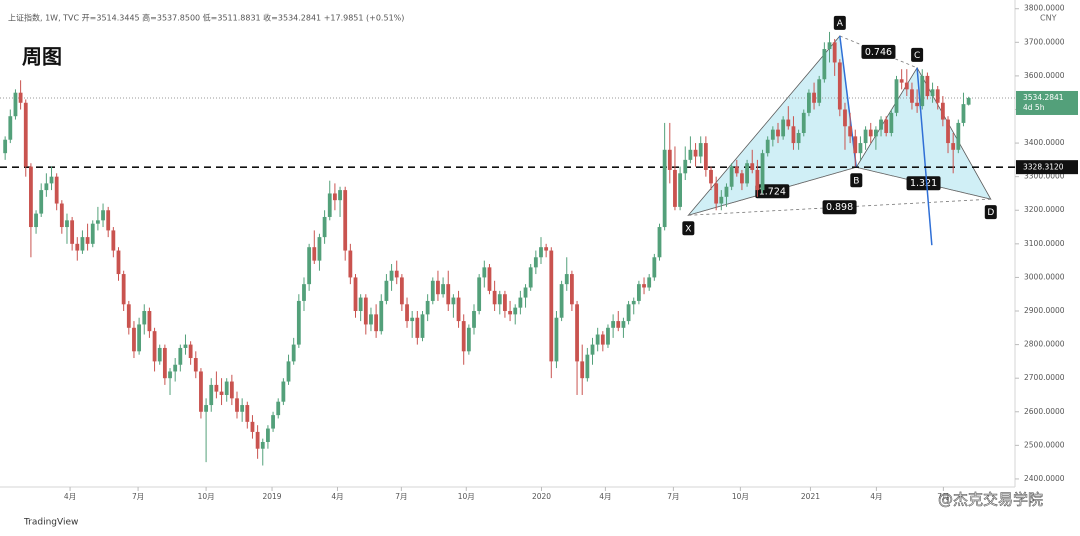  Describe the element at coordinates (1044, 377) in the screenshot. I see `y-tick-label: 2700.0000` at that location.